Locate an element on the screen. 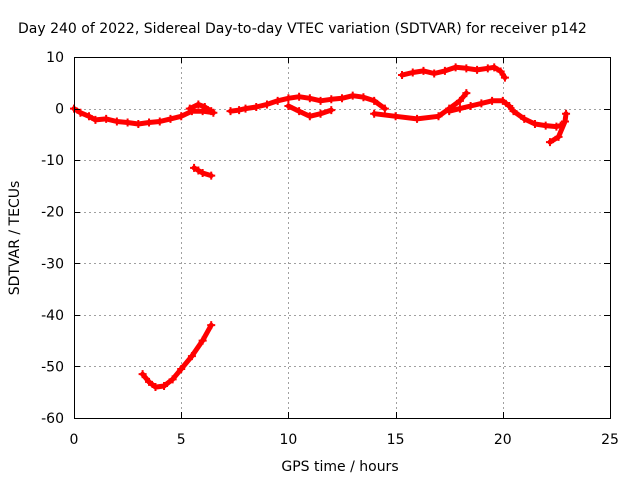 Image resolution: width=640 pixels, height=480 pixels. x-tick-label: 10 is located at coordinates (288, 440).